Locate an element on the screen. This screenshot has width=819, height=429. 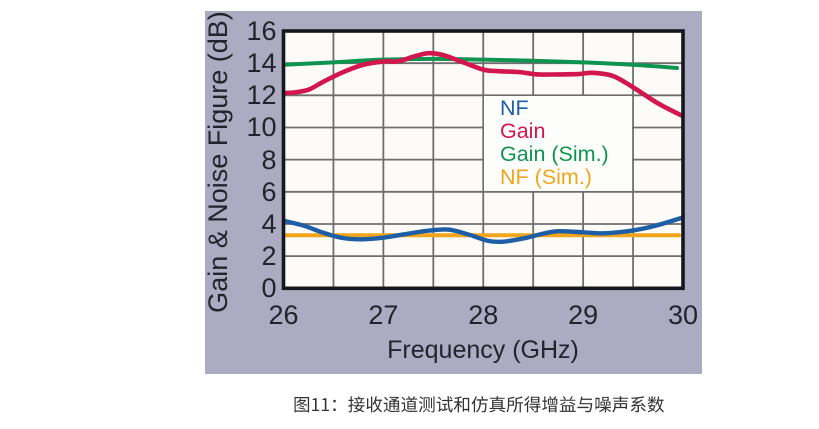
figure-caption-glyphs is located at coordinates (479, 404).